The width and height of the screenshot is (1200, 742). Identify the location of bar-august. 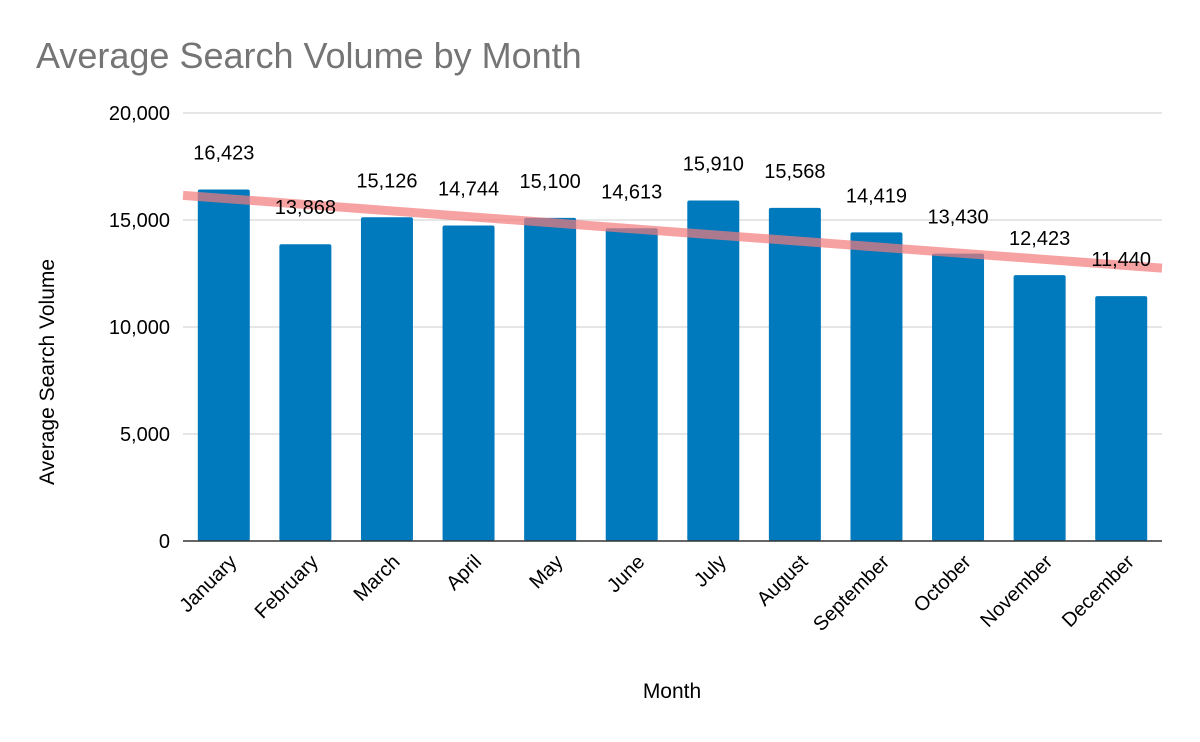
(794, 374).